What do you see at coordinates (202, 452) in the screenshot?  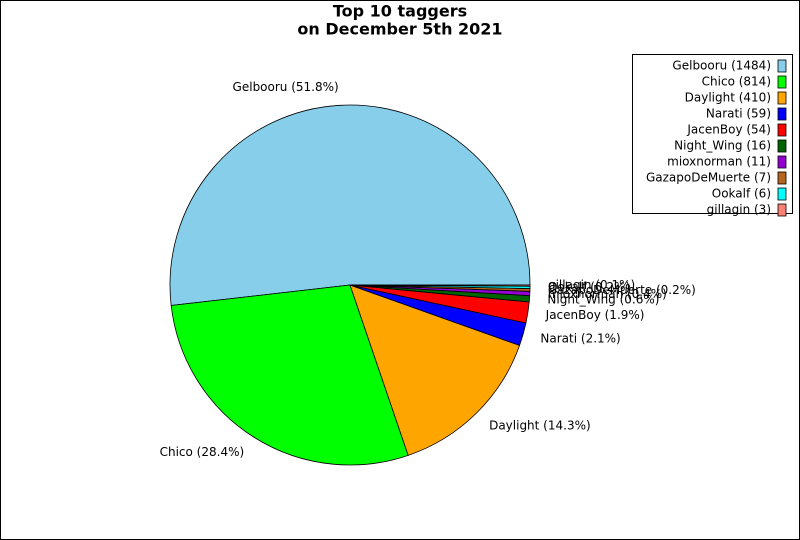 I see `slice-label: Chico (28.4%)` at bounding box center [202, 452].